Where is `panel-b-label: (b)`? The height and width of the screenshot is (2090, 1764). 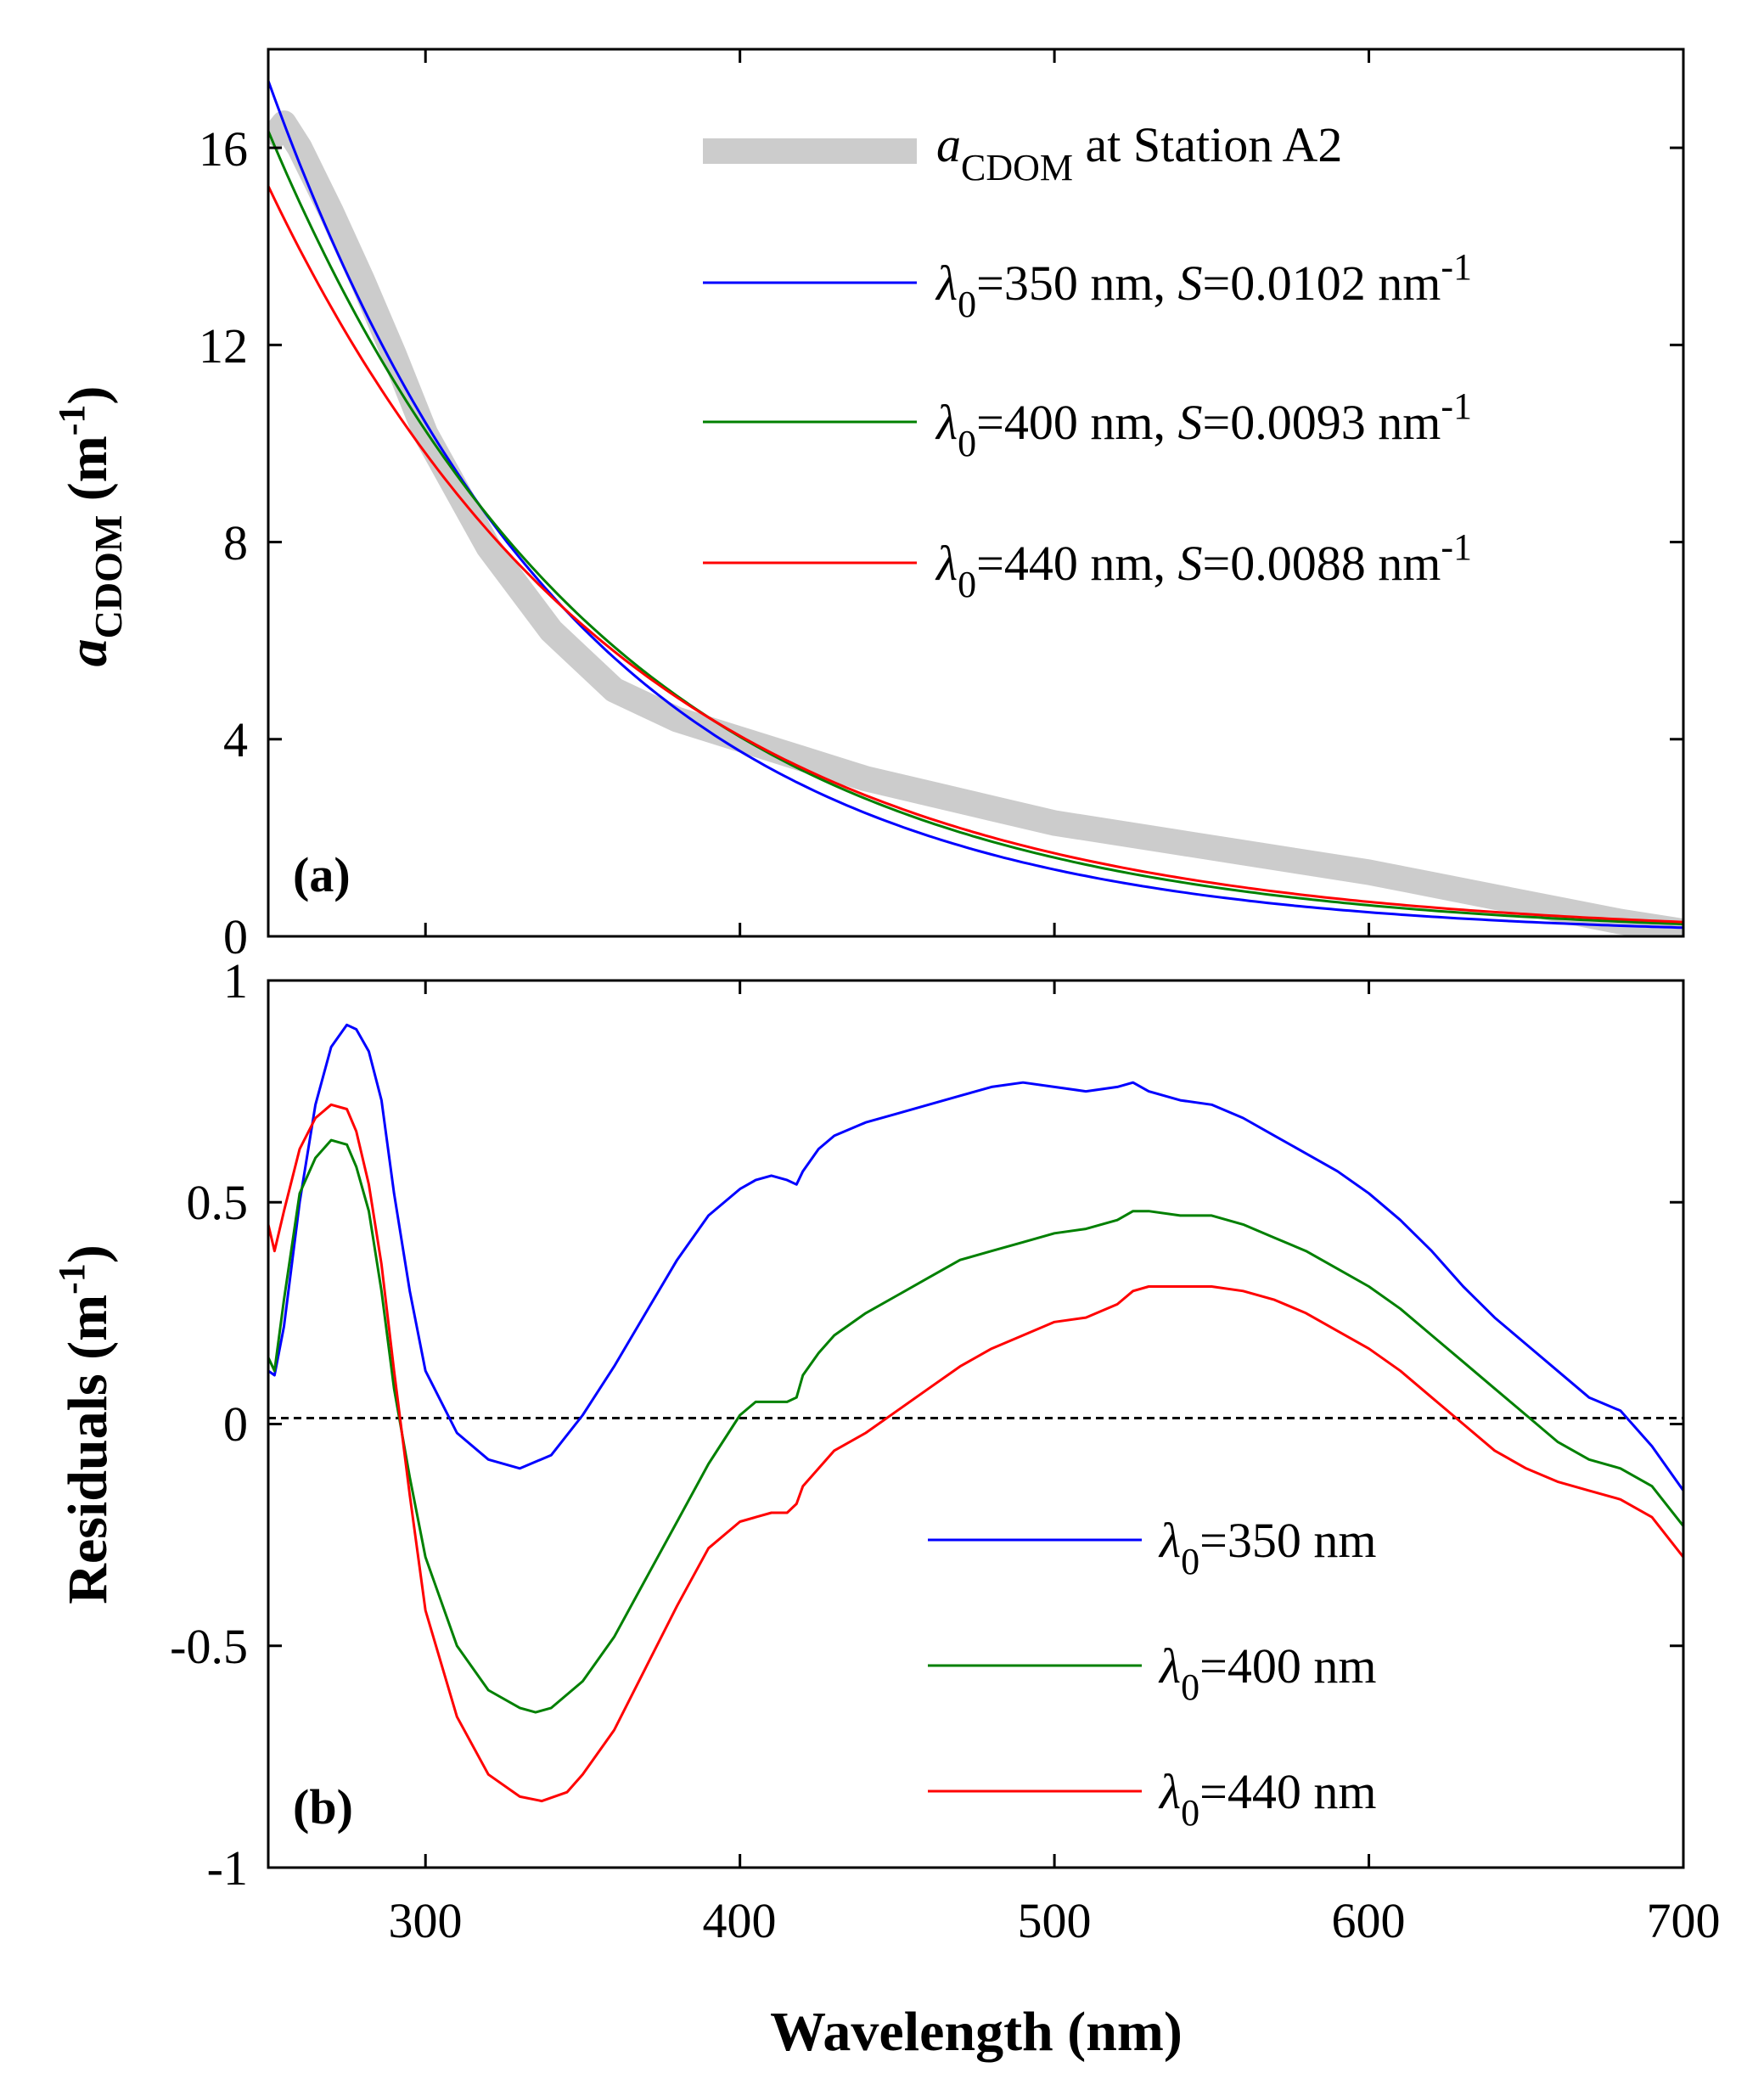
panel-b-label: (b) is located at coordinates (323, 1806).